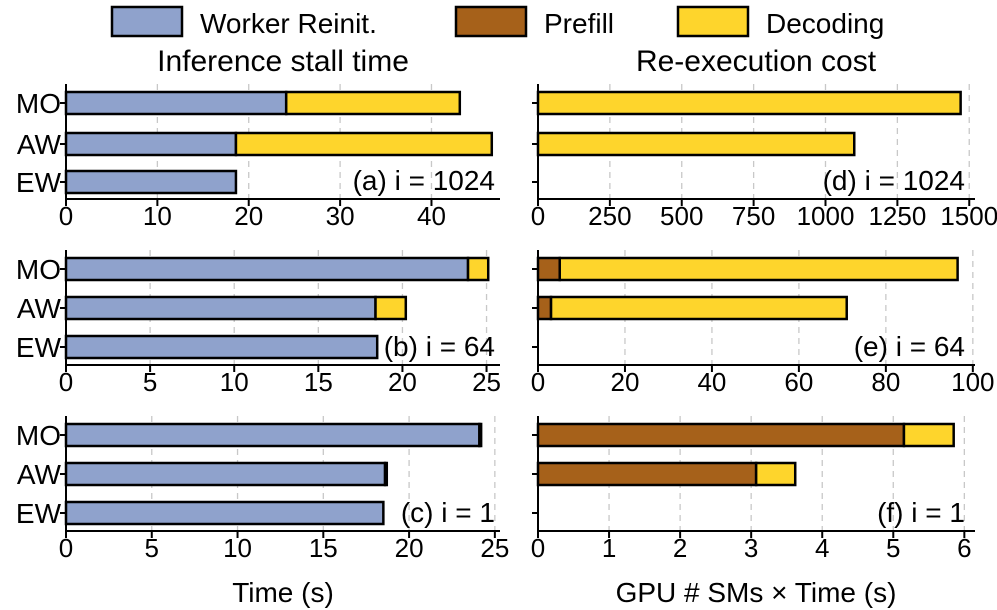  I want to click on x-tick-label: 60, so click(798, 382).